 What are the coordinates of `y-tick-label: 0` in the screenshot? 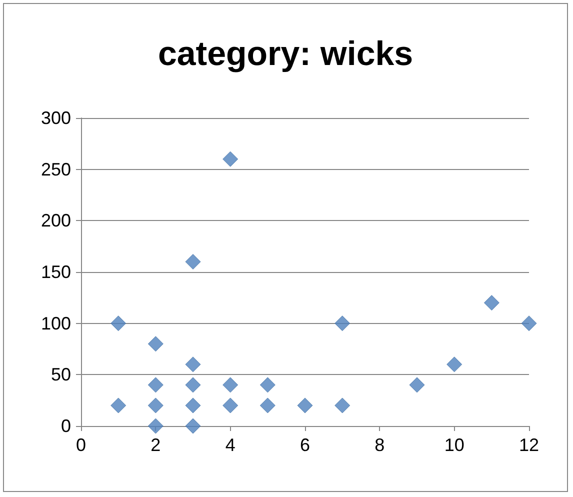 It's located at (65, 426).